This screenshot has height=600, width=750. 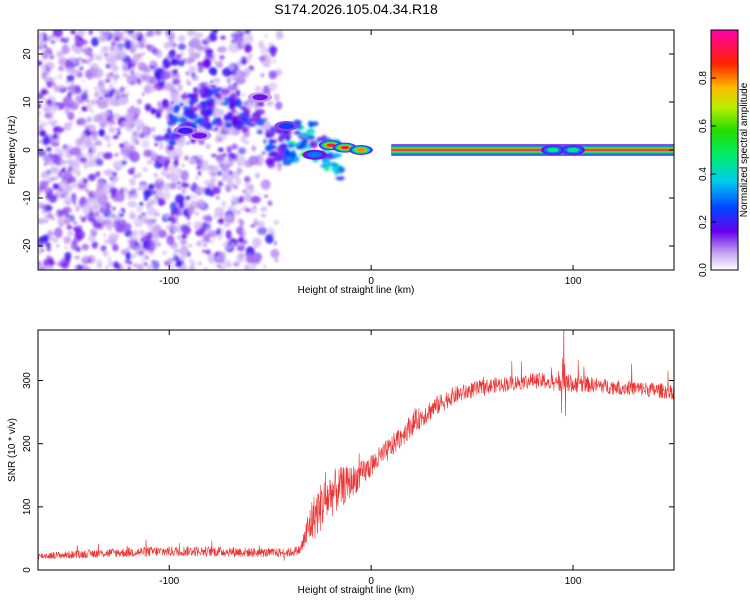 I want to click on snr-ytick-label: 300, so click(x=27, y=380).